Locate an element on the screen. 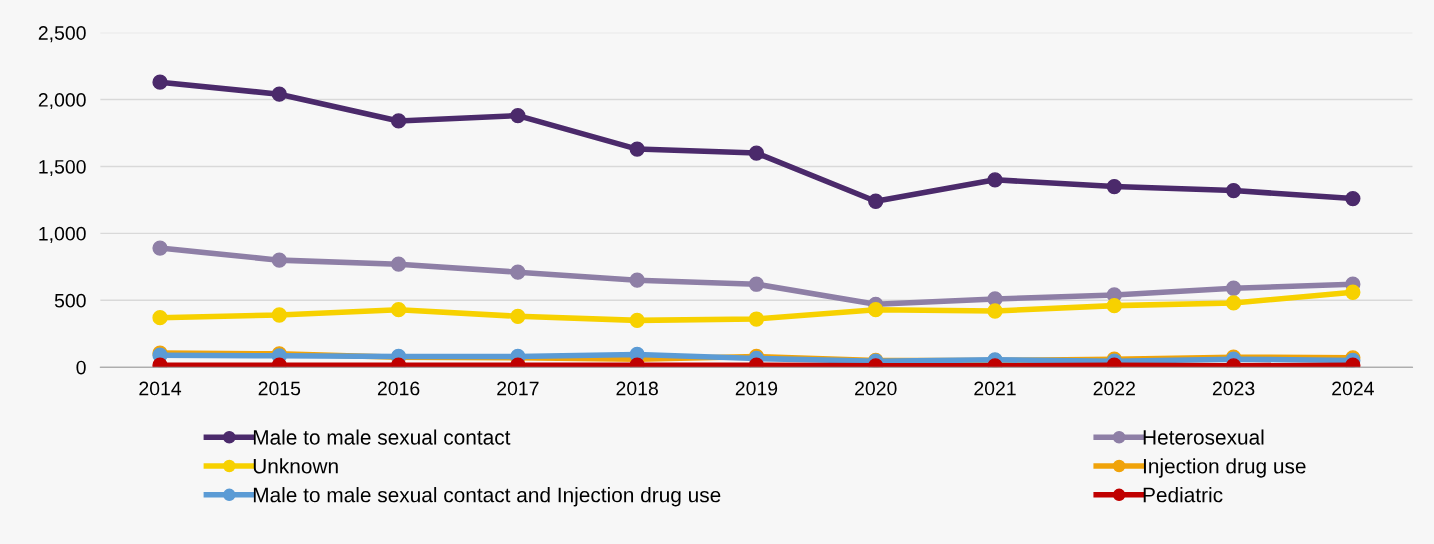  x-tick-label: 2021 is located at coordinates (995, 388).